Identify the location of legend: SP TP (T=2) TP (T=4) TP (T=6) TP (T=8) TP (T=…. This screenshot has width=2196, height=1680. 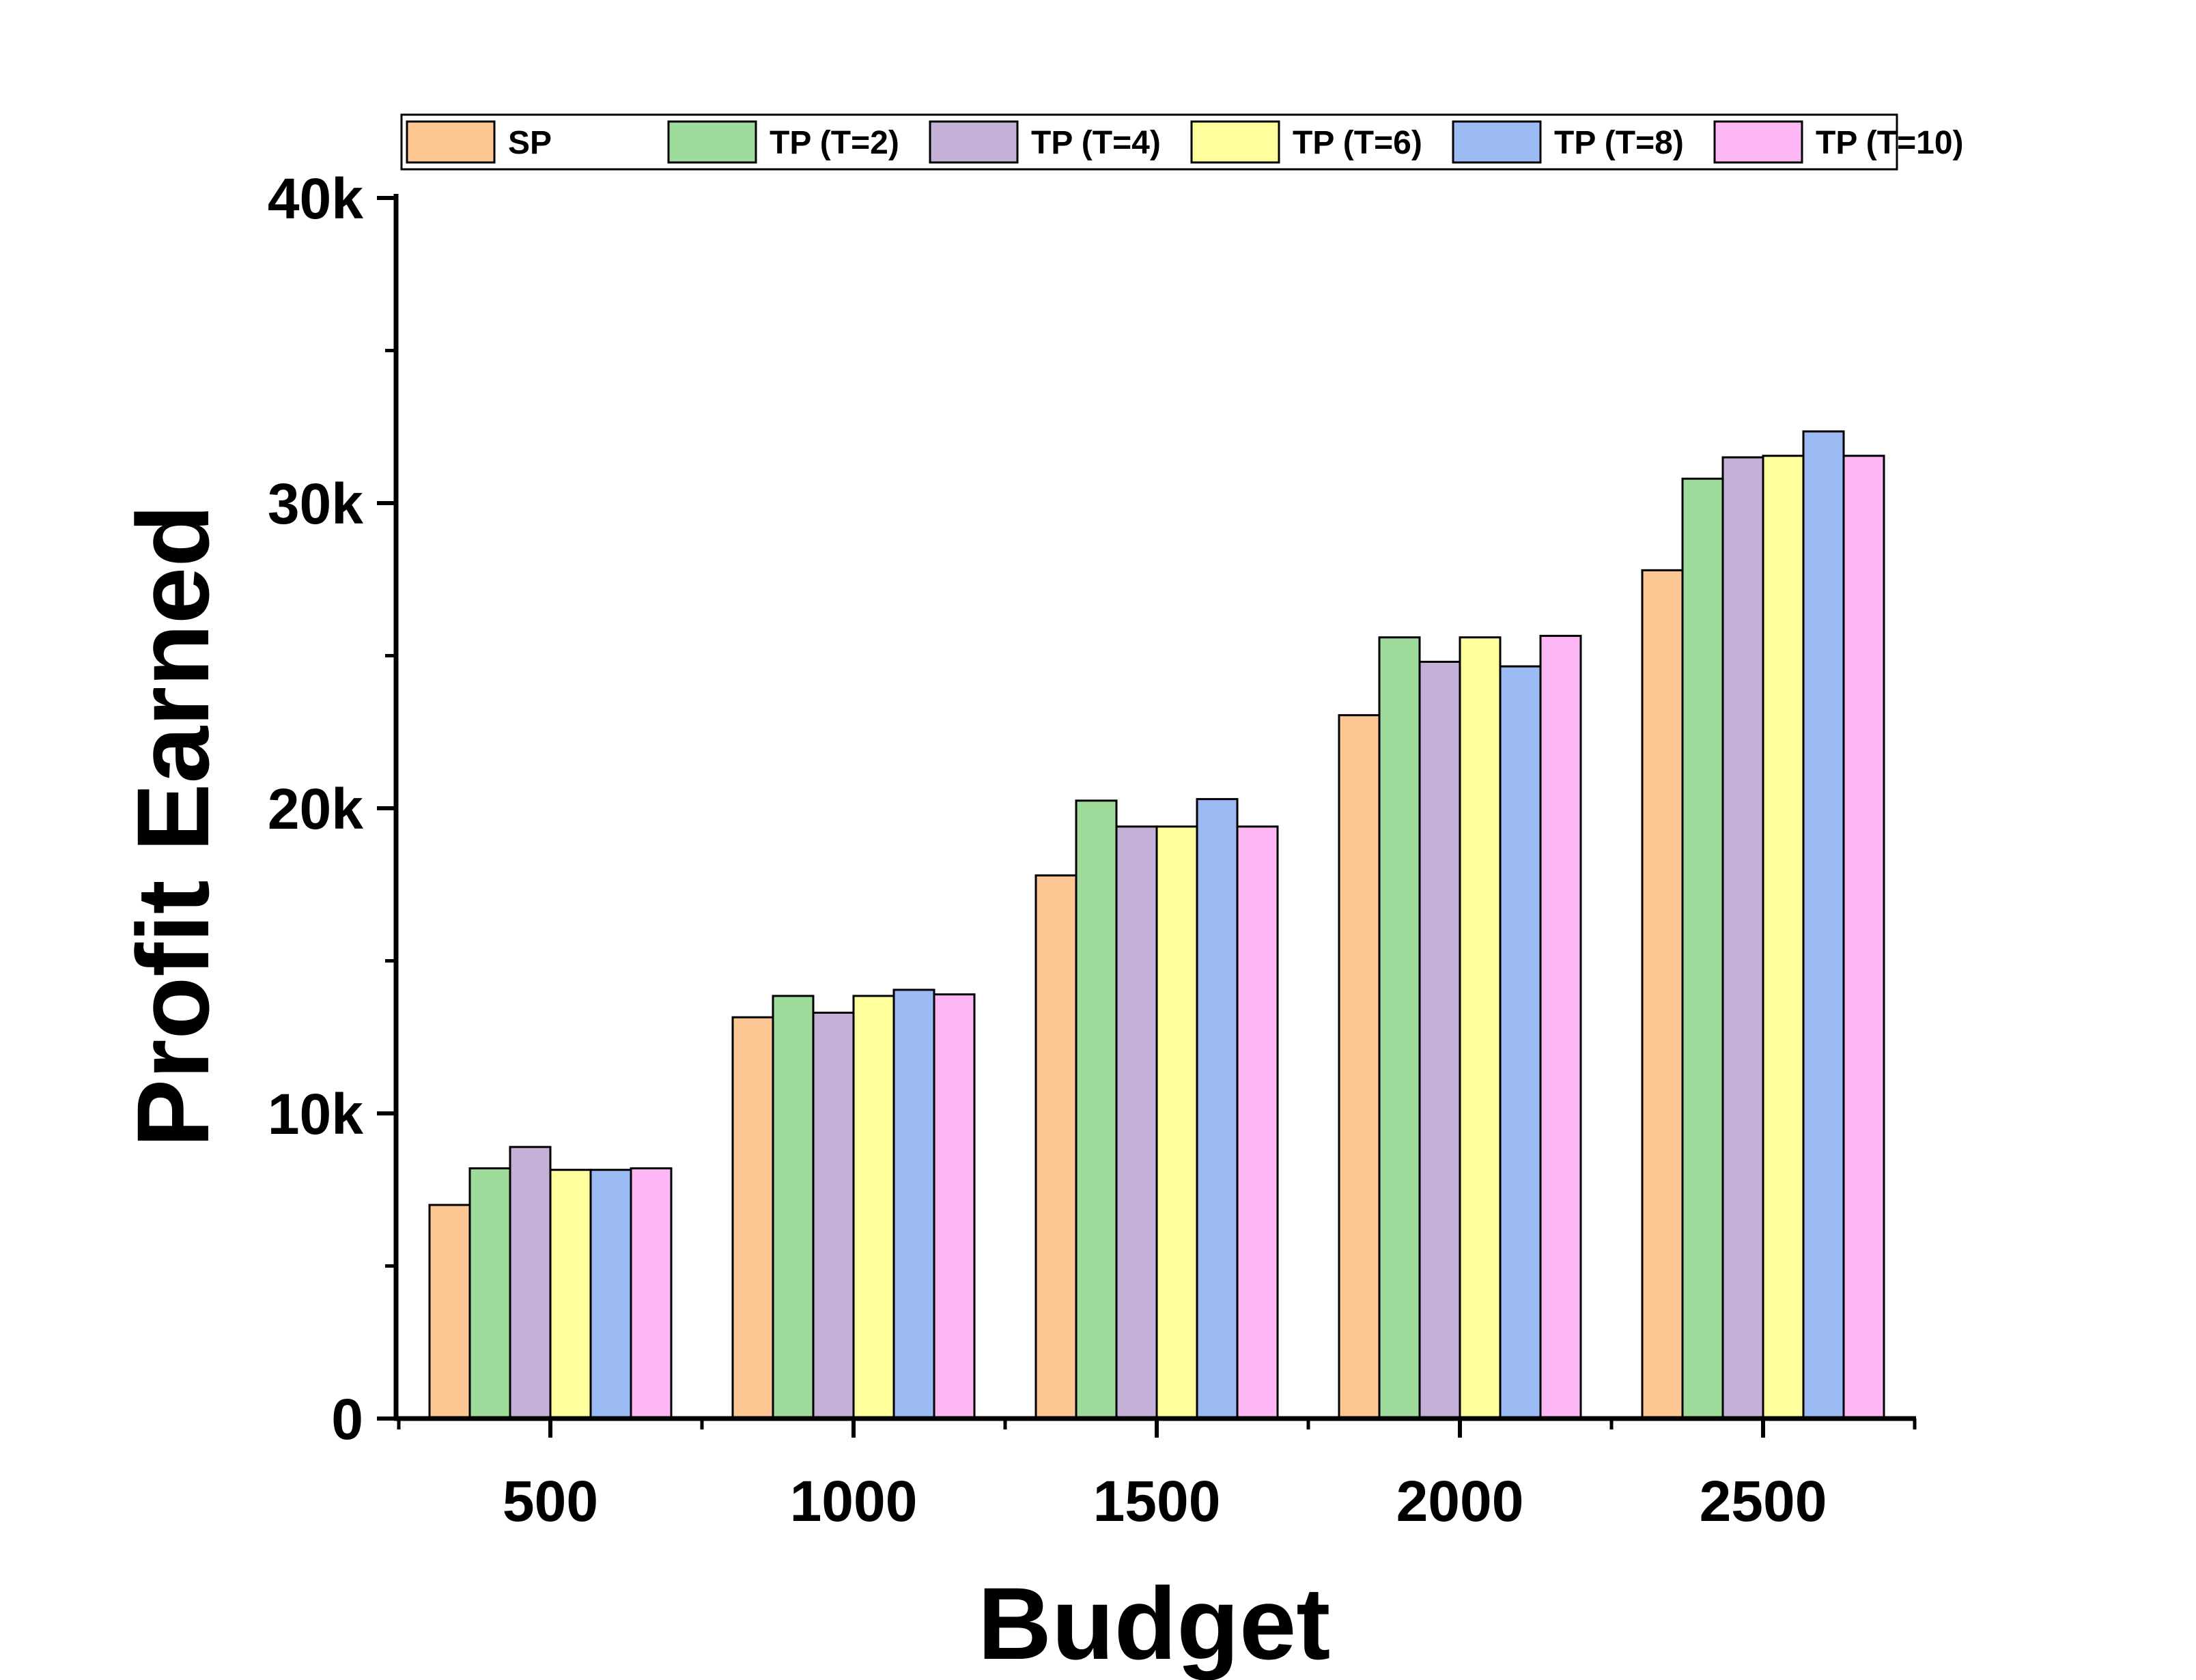
(1182, 142).